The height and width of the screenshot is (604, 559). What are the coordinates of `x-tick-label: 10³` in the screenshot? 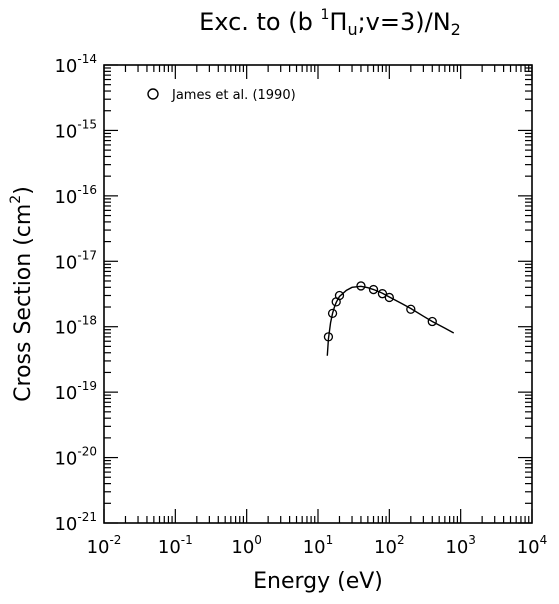 It's located at (460, 545).